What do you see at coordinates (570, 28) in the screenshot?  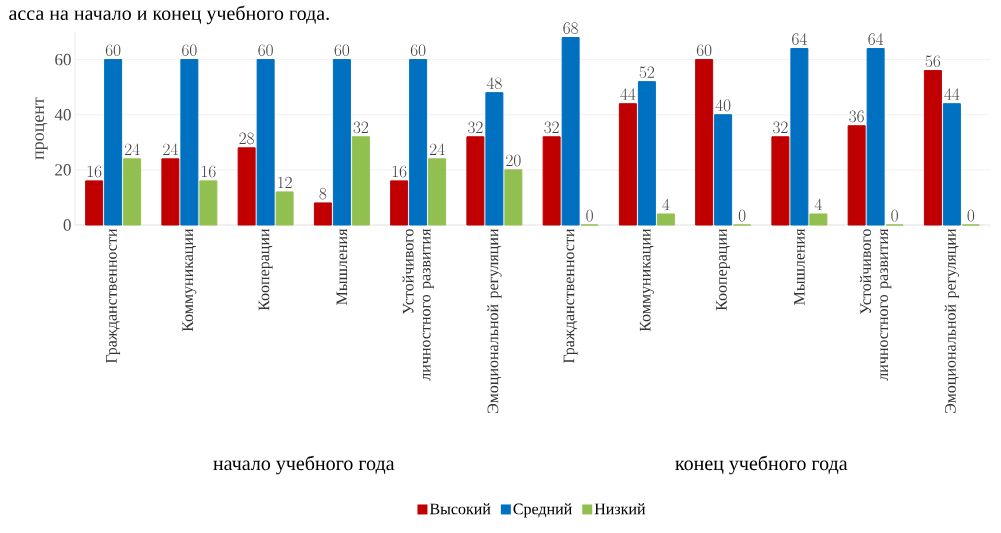 I see `data-label: 68` at bounding box center [570, 28].